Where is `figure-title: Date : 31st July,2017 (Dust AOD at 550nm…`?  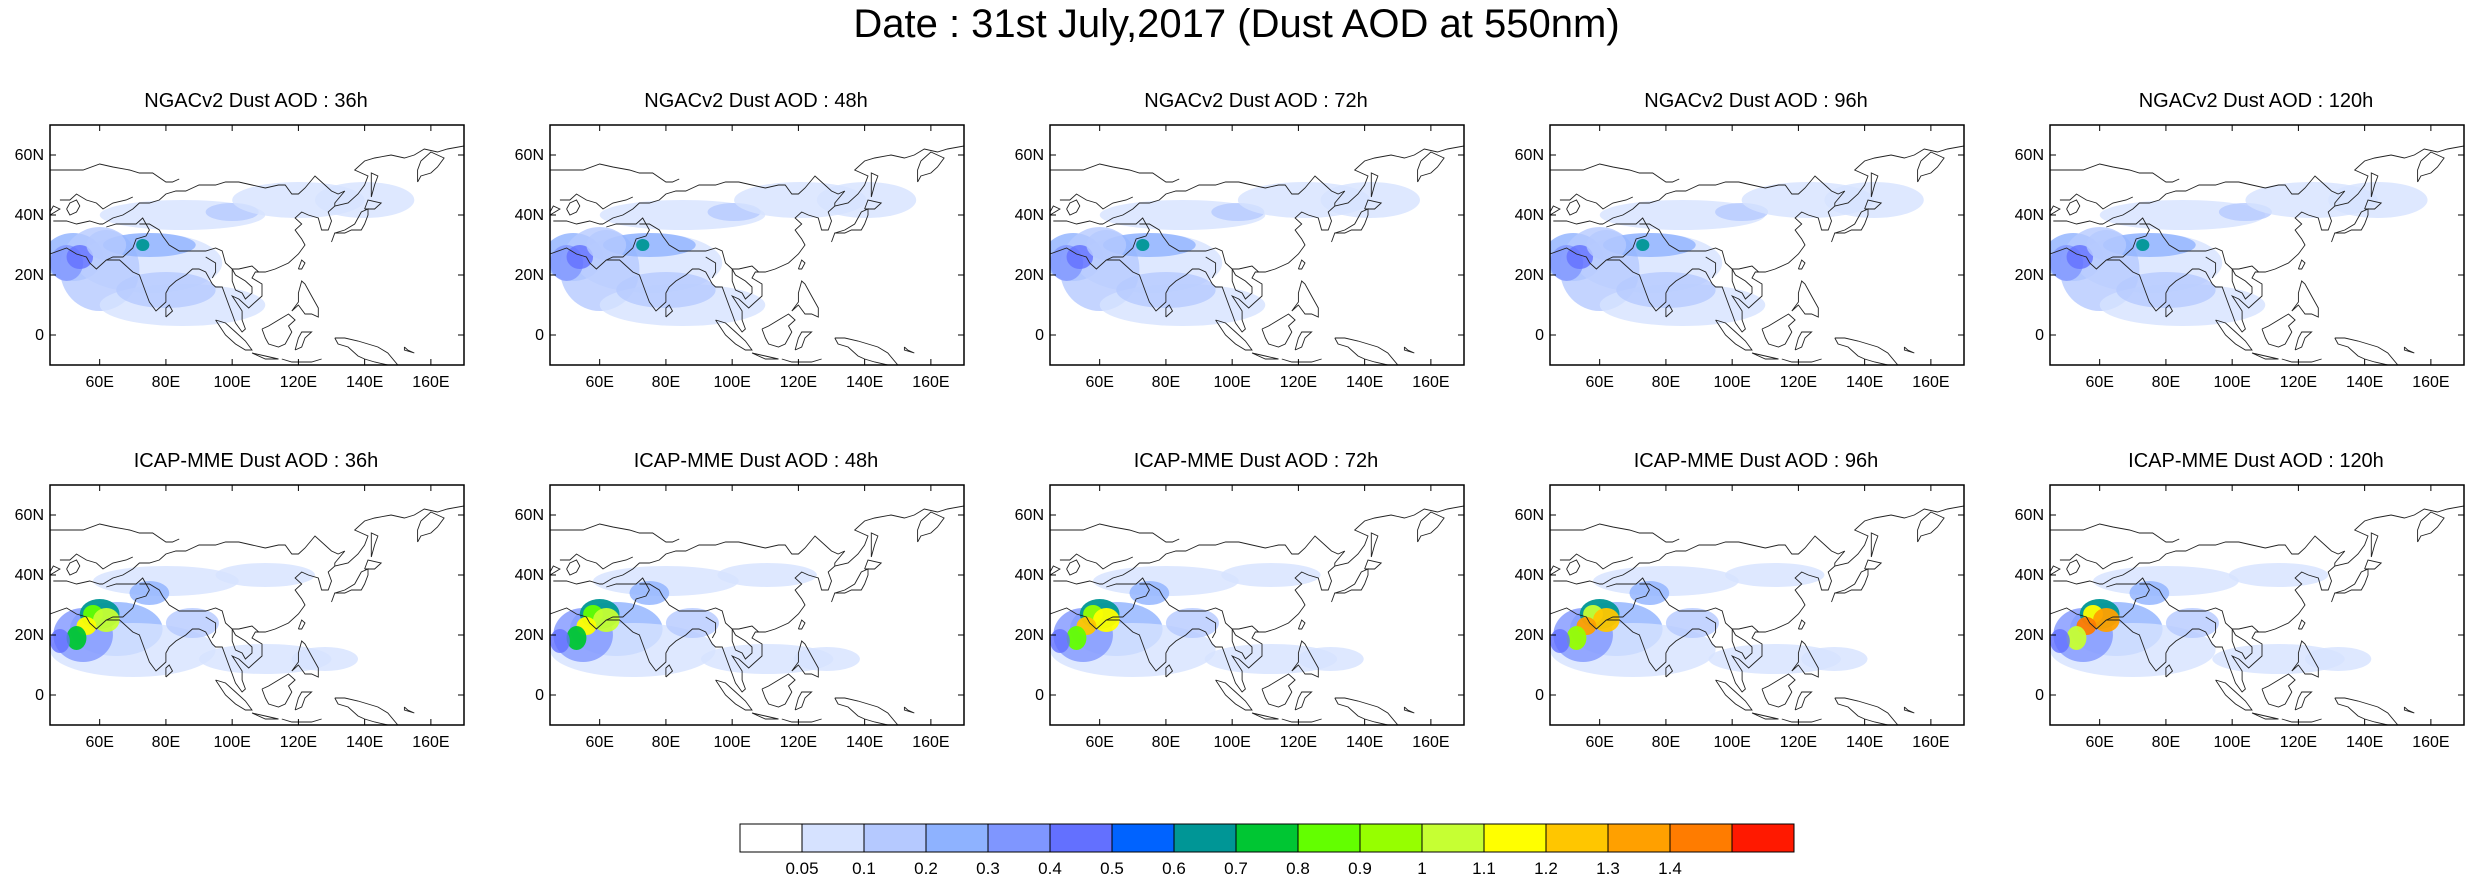
figure-title: Date : 31st July,2017 (Dust AOD at 550nm… is located at coordinates (1236, 24).